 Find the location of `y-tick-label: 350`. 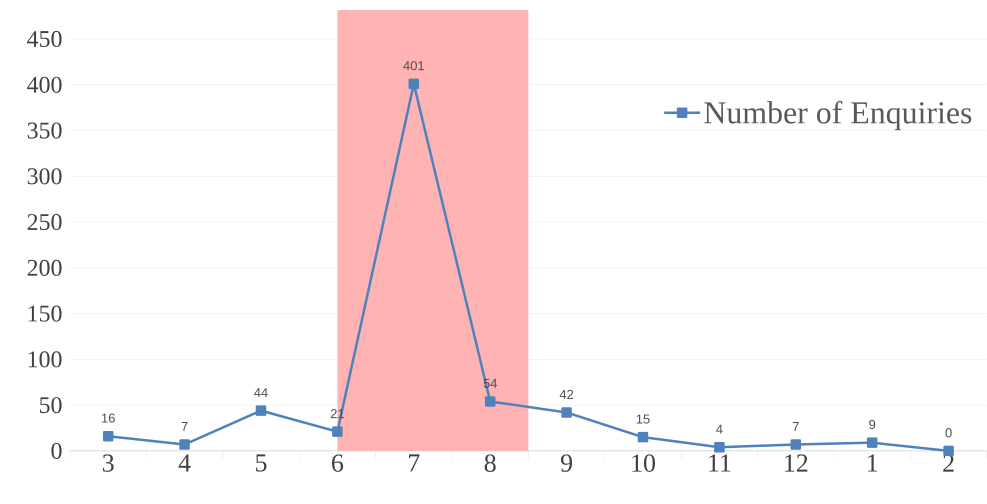

y-tick-label: 350 is located at coordinates (45, 130).